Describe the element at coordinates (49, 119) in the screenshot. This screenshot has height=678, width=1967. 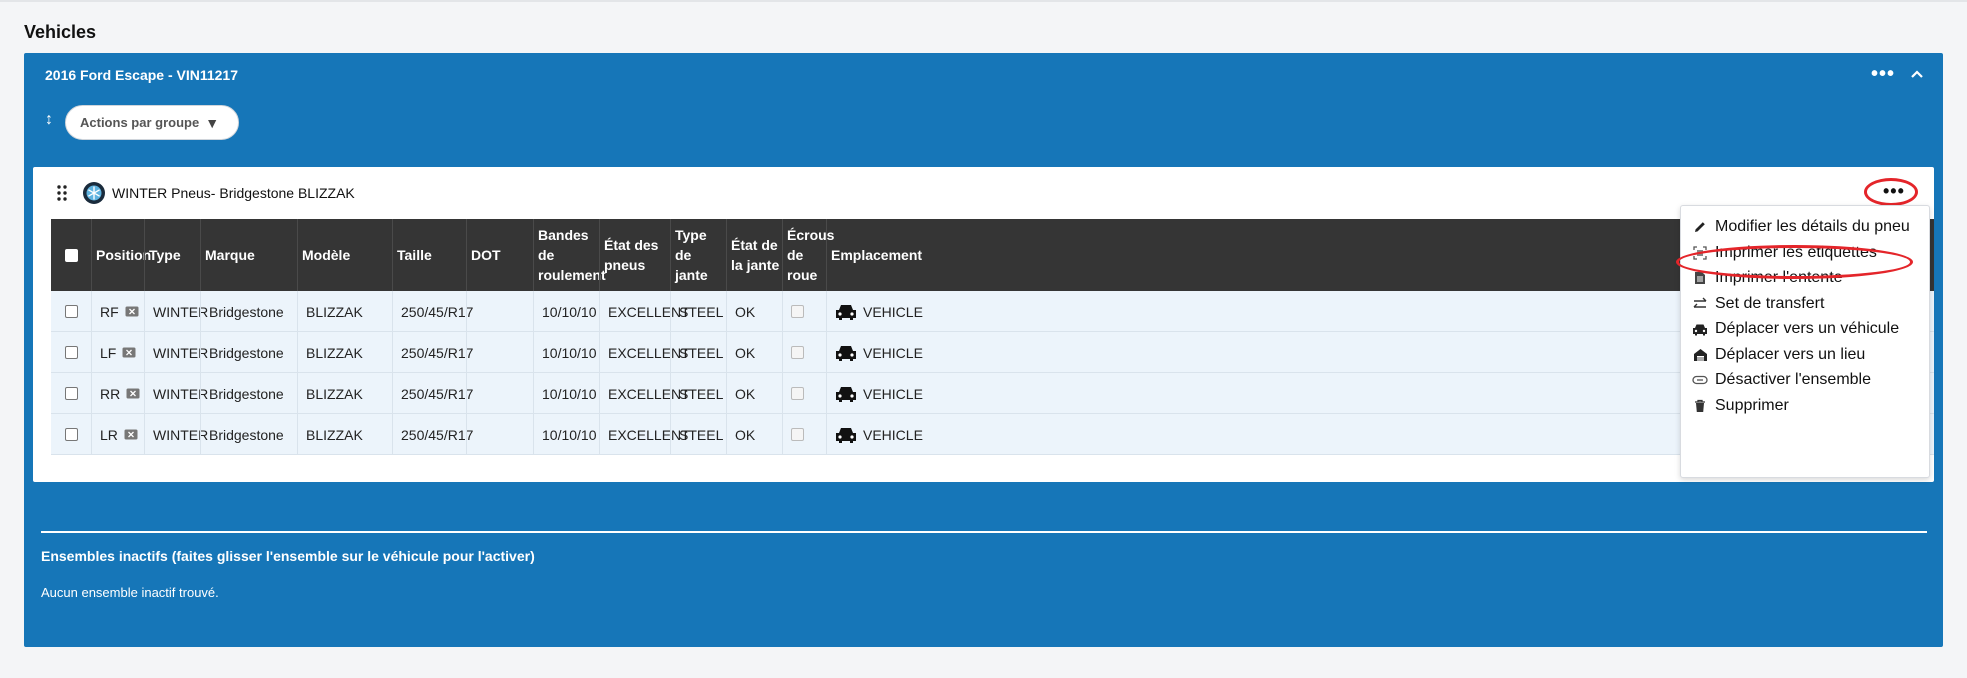
I see `sort-icon: ↕` at that location.